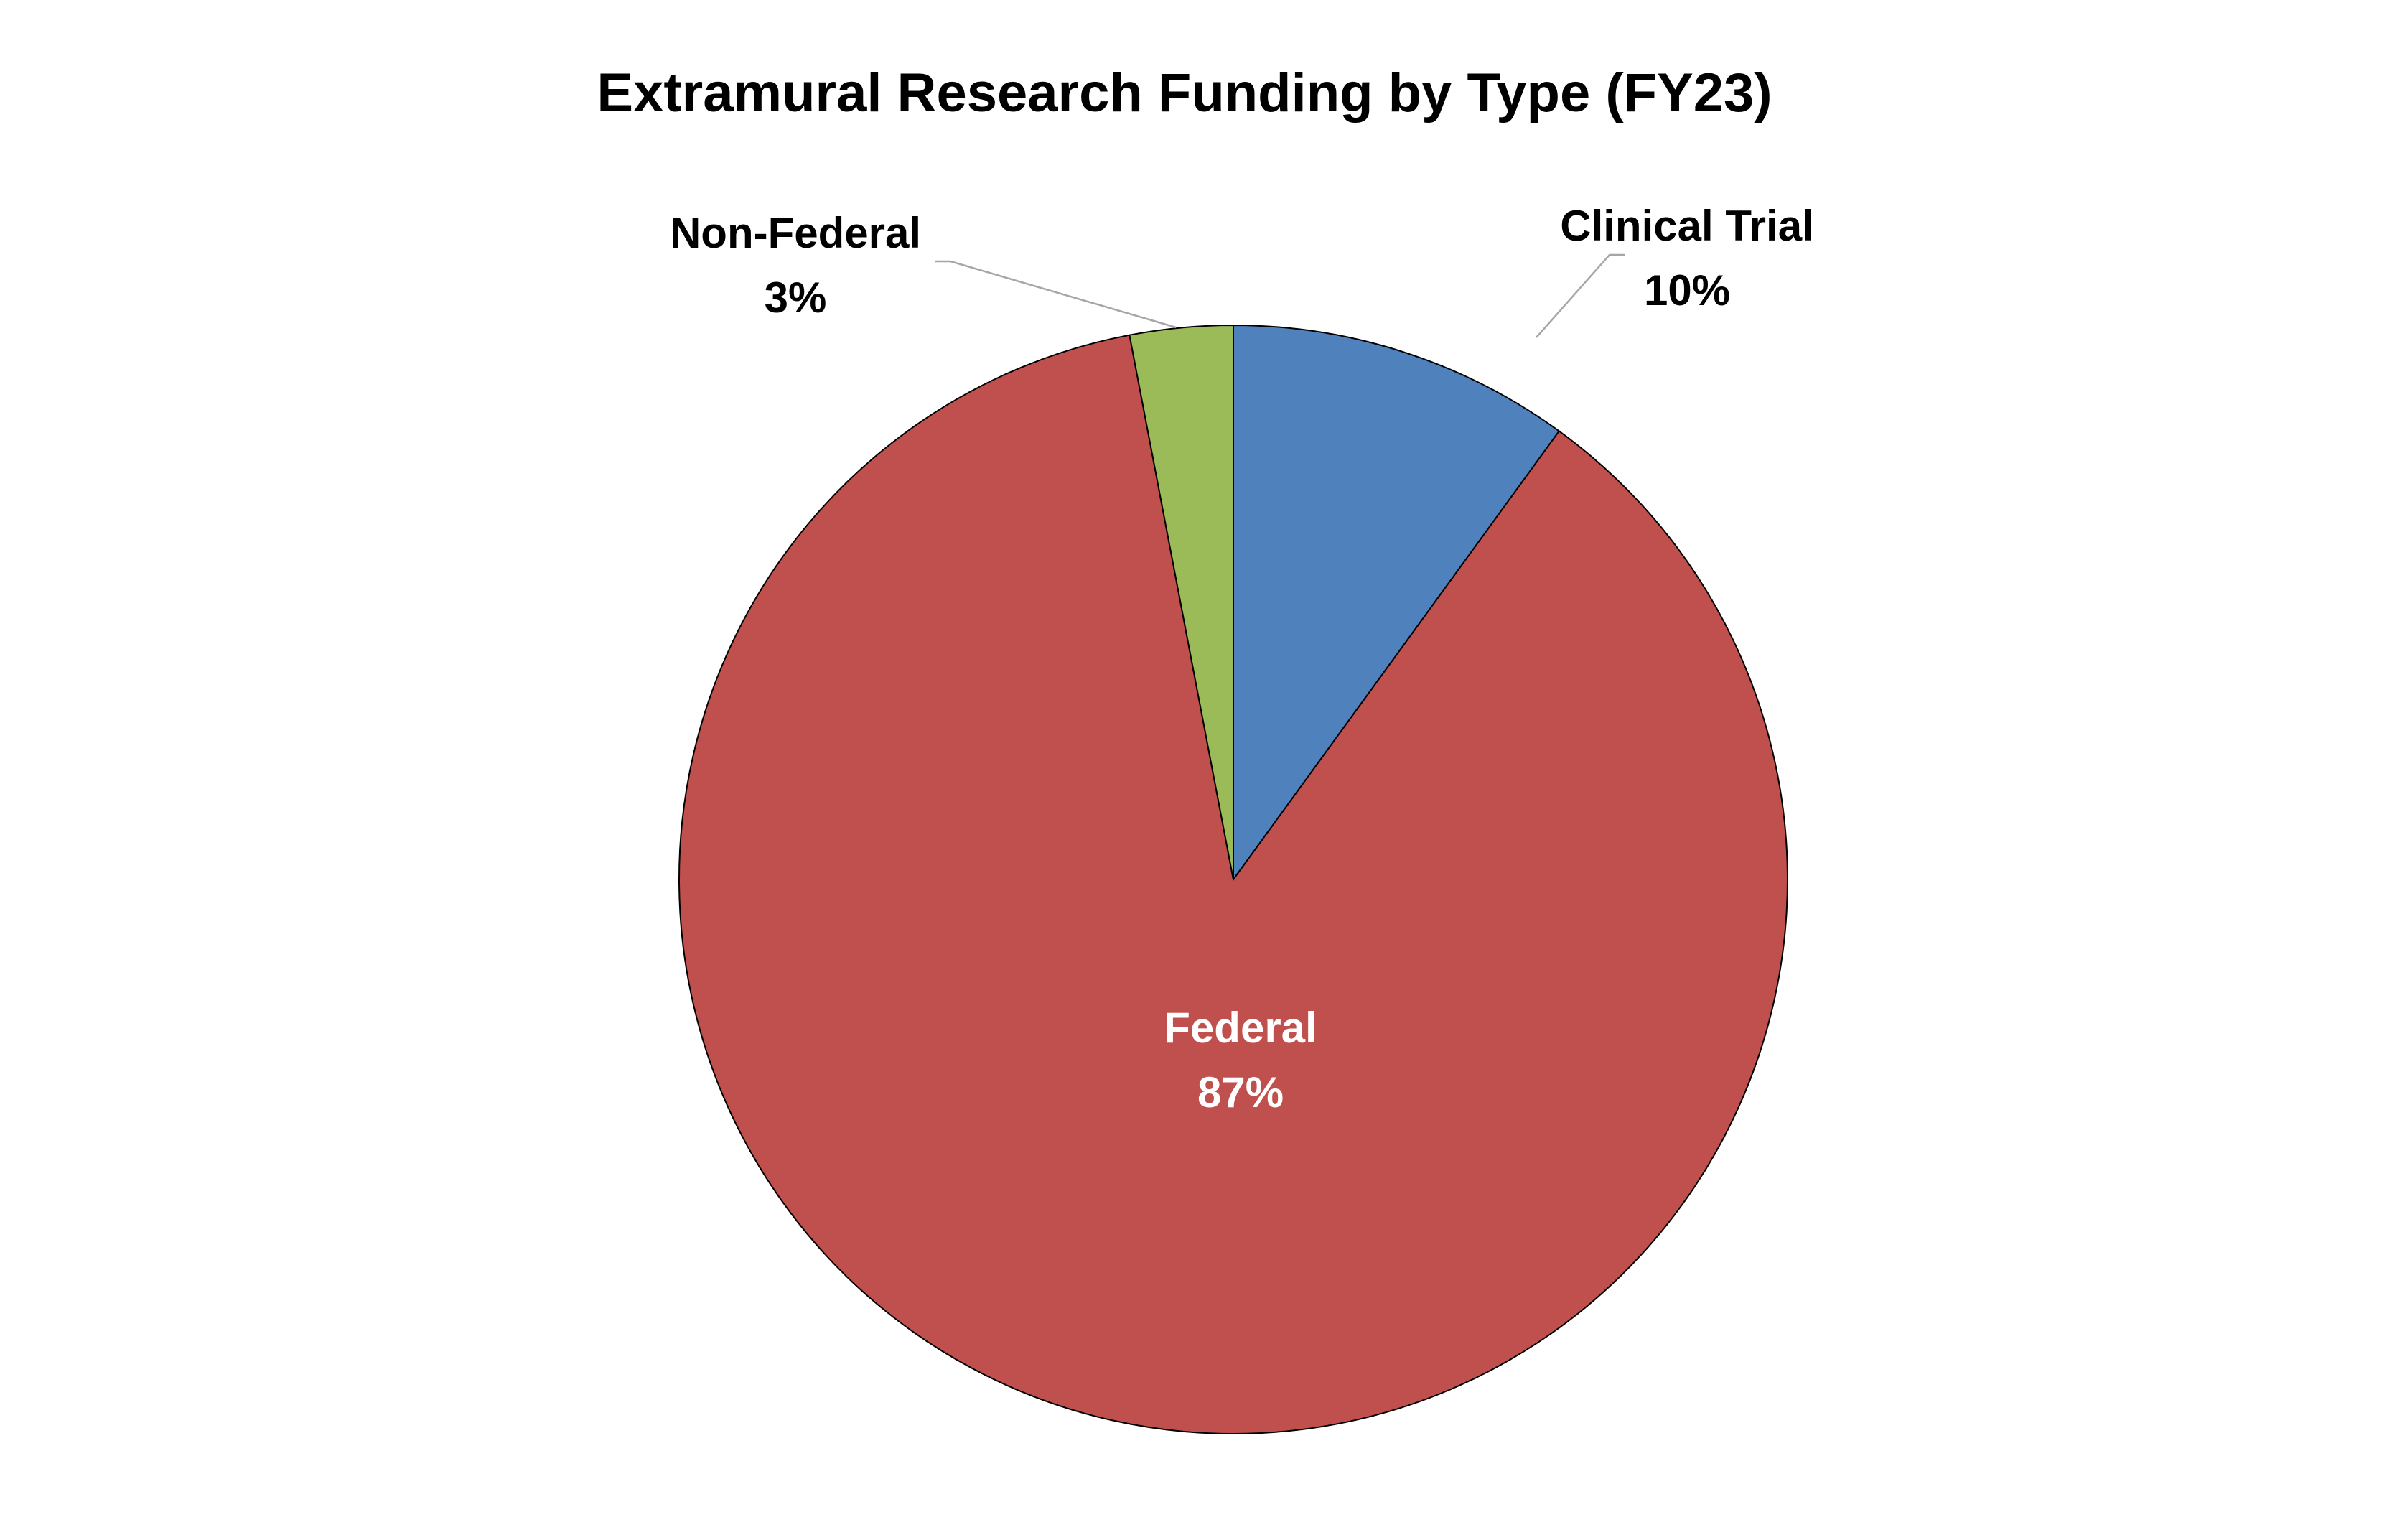 The width and height of the screenshot is (2392, 1540). What do you see at coordinates (1240, 1028) in the screenshot?
I see `slice-label-name-federal: Federal` at bounding box center [1240, 1028].